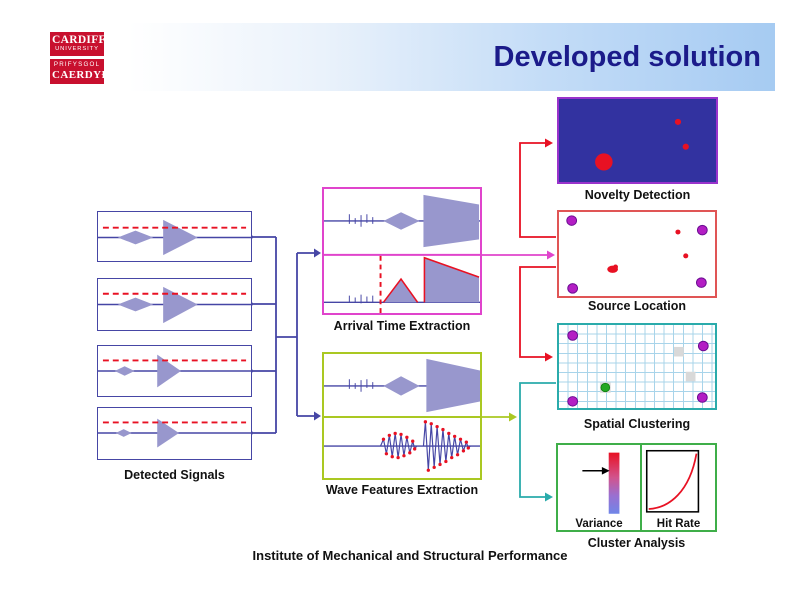 The image size is (800, 600). What do you see at coordinates (637, 424) in the screenshot?
I see `spatial-clustering-label: Spatial Clustering` at bounding box center [637, 424].